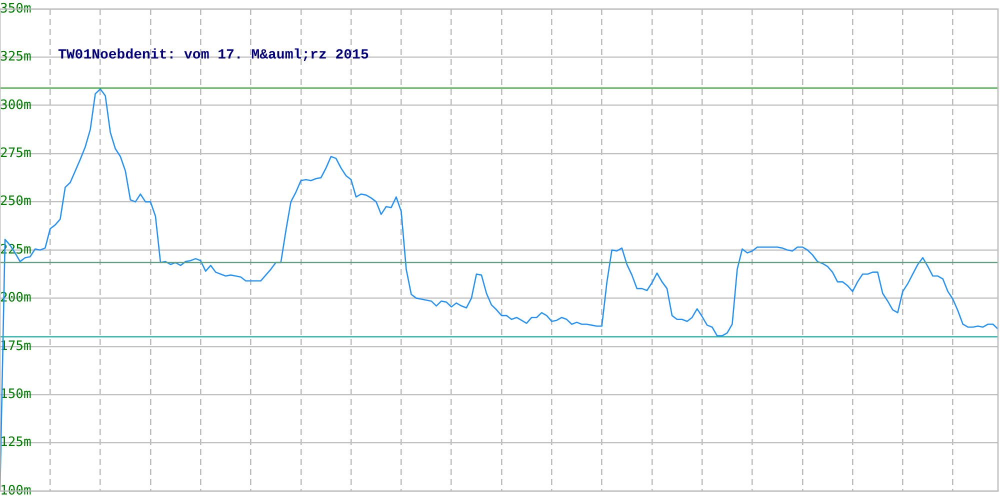  Describe the element at coordinates (213, 56) in the screenshot. I see `text: TW01Noebdenit: vom 17. M&auml;rz 2015` at that location.